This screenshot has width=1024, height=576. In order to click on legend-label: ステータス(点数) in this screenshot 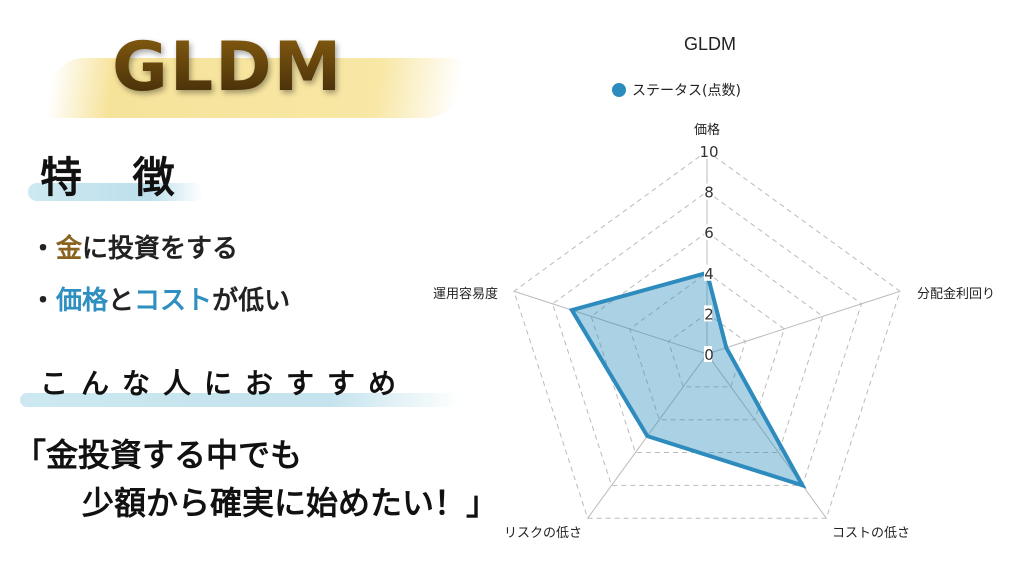, I will do `click(686, 91)`.